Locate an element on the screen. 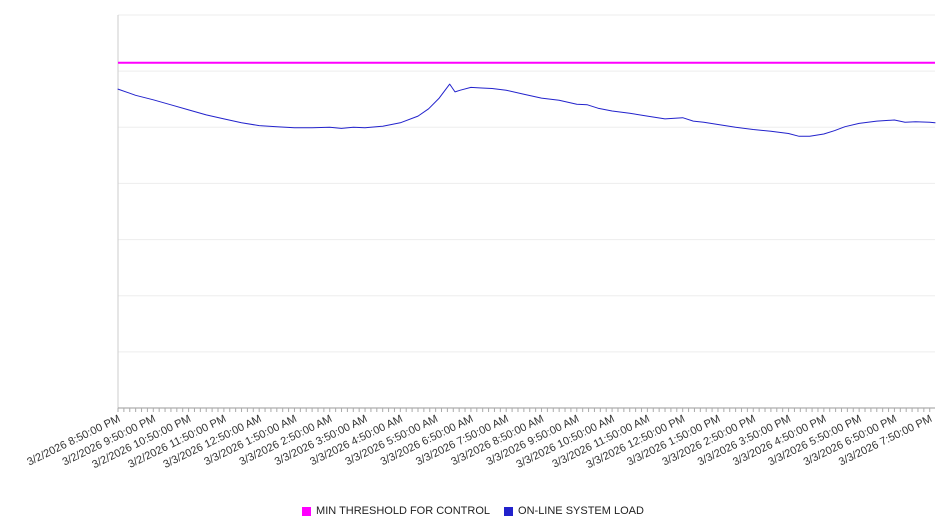 This screenshot has width=946, height=526. legend-item-load: ON-LINE SYSTEM LOAD is located at coordinates (574, 511).